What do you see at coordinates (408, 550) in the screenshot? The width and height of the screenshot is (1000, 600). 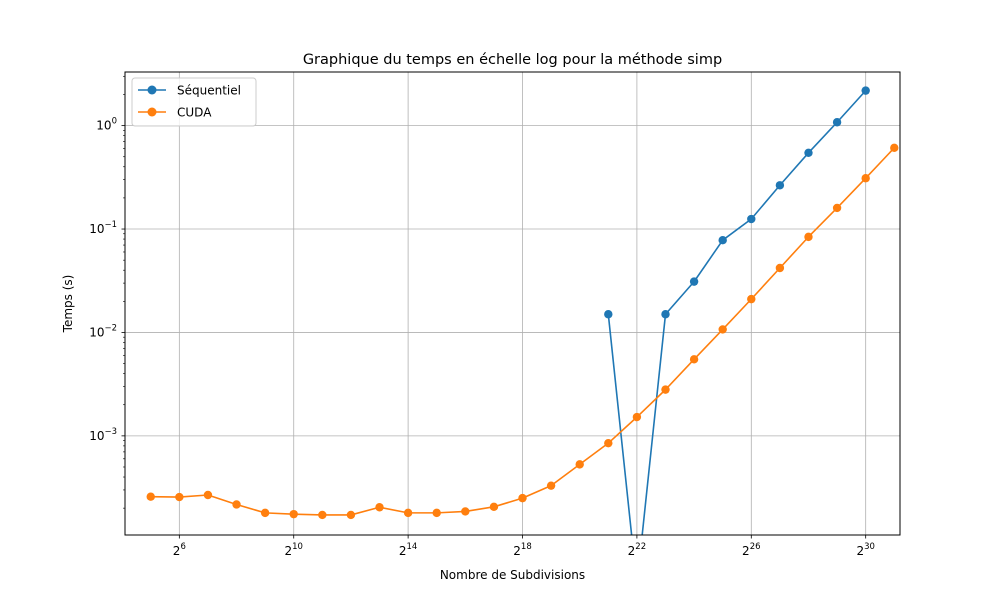 I see `x-tick-label: 214` at bounding box center [408, 550].